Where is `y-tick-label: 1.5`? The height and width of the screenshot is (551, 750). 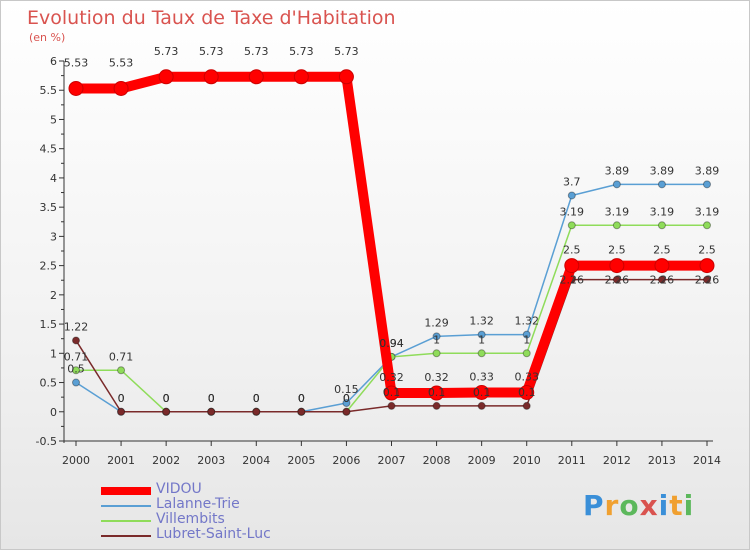
y-tick-label: 1.5 is located at coordinates (49, 324).